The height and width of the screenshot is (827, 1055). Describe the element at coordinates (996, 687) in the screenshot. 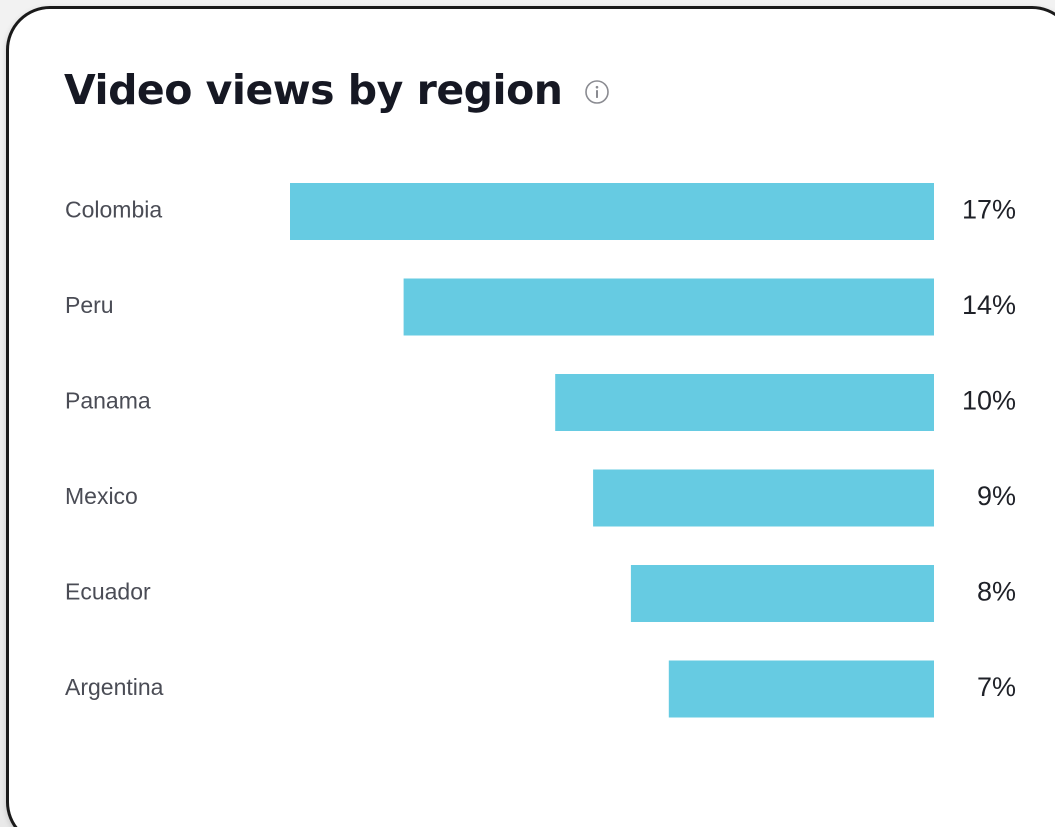

I see `value-label-argentina: 7%` at that location.